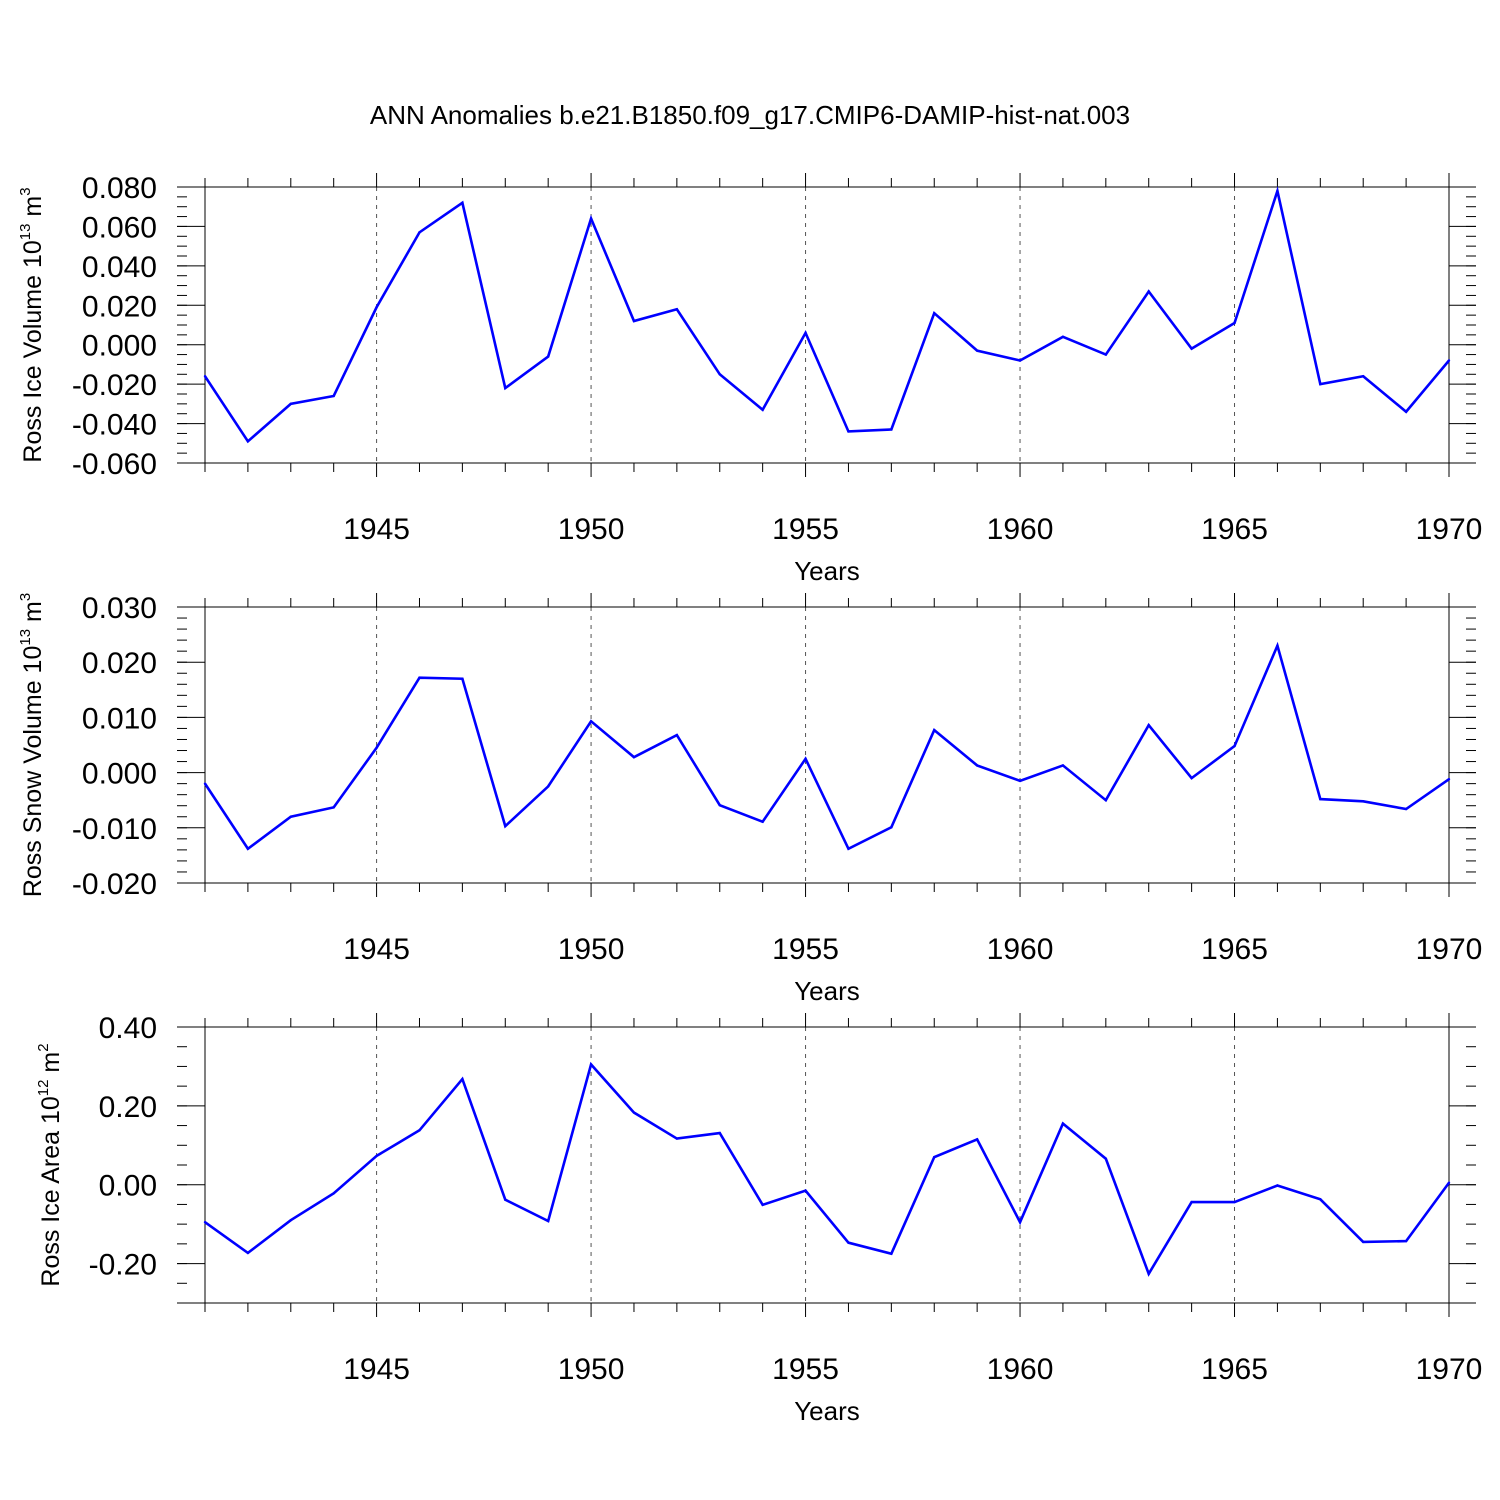 The height and width of the screenshot is (1500, 1500). Describe the element at coordinates (114, 464) in the screenshot. I see `y-tick-label: -0.060` at that location.